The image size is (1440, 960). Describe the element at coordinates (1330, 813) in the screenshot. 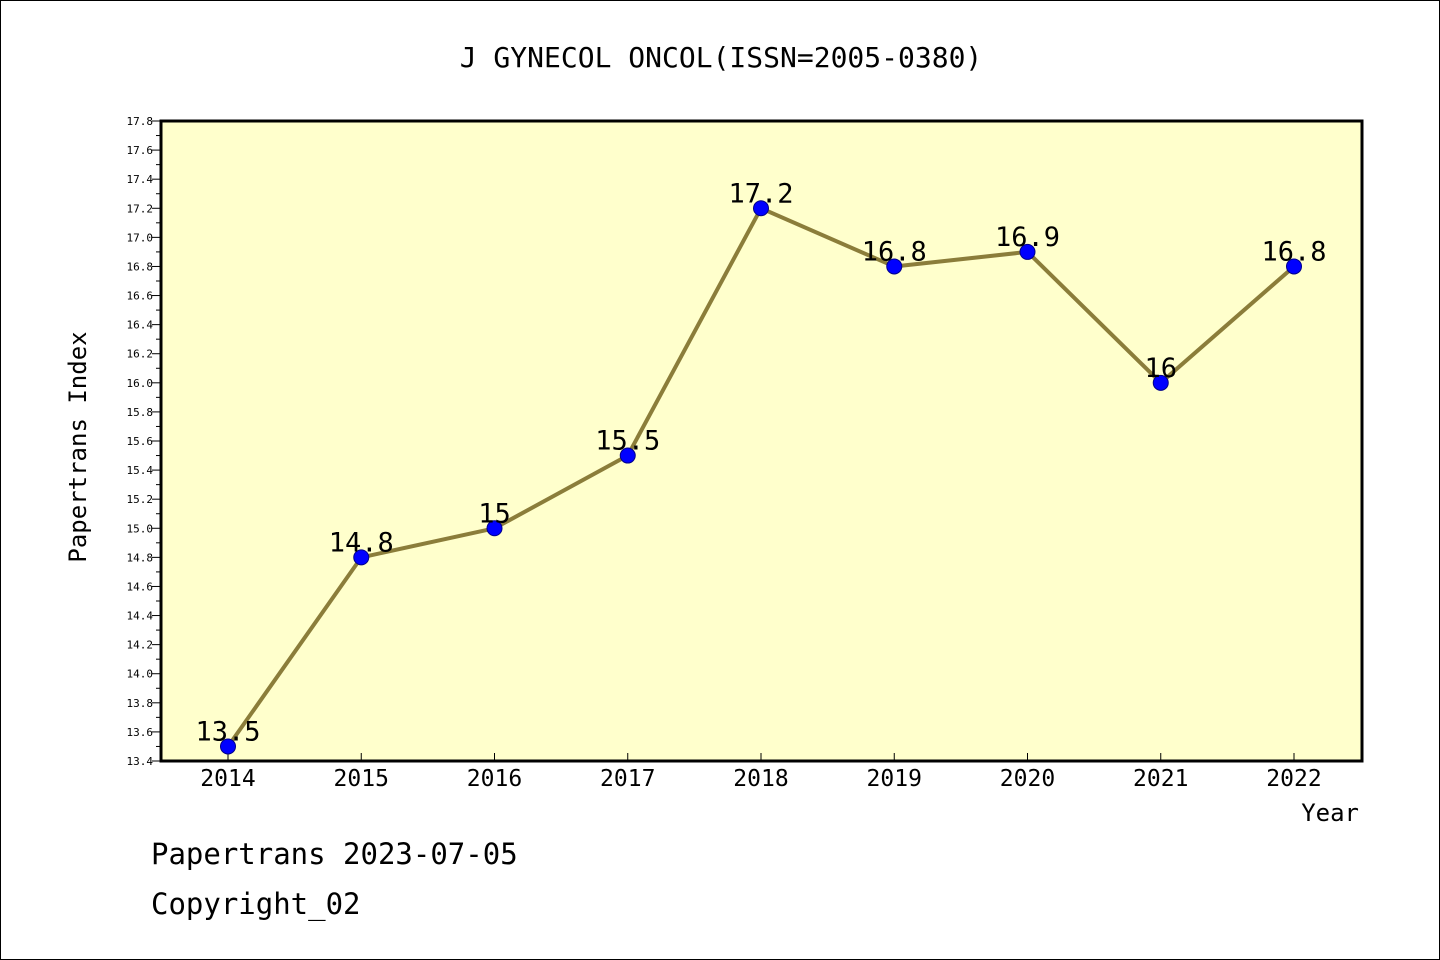

I see `x-axis-label: Year` at that location.